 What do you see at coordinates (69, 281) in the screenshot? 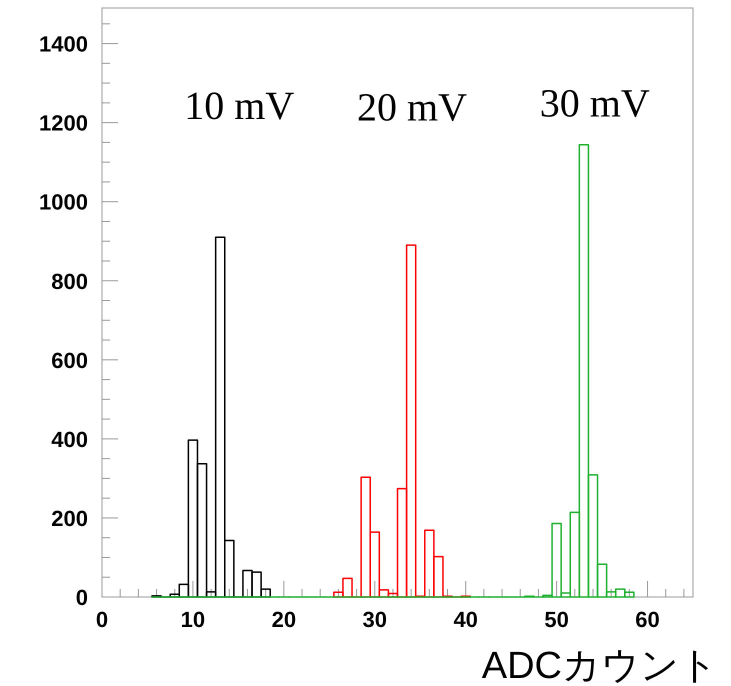
I see `y-tick-label: 800` at bounding box center [69, 281].